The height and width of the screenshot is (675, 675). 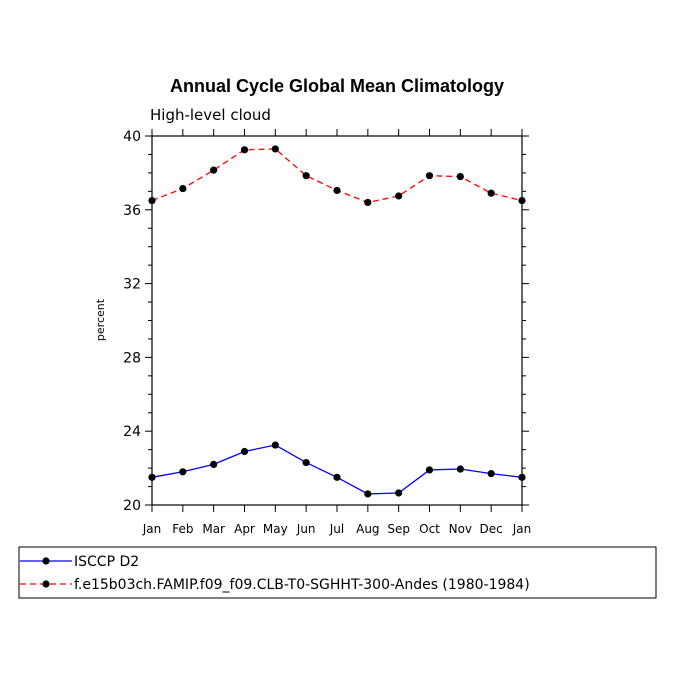 I want to click on legend-marker-model, so click(x=46, y=584).